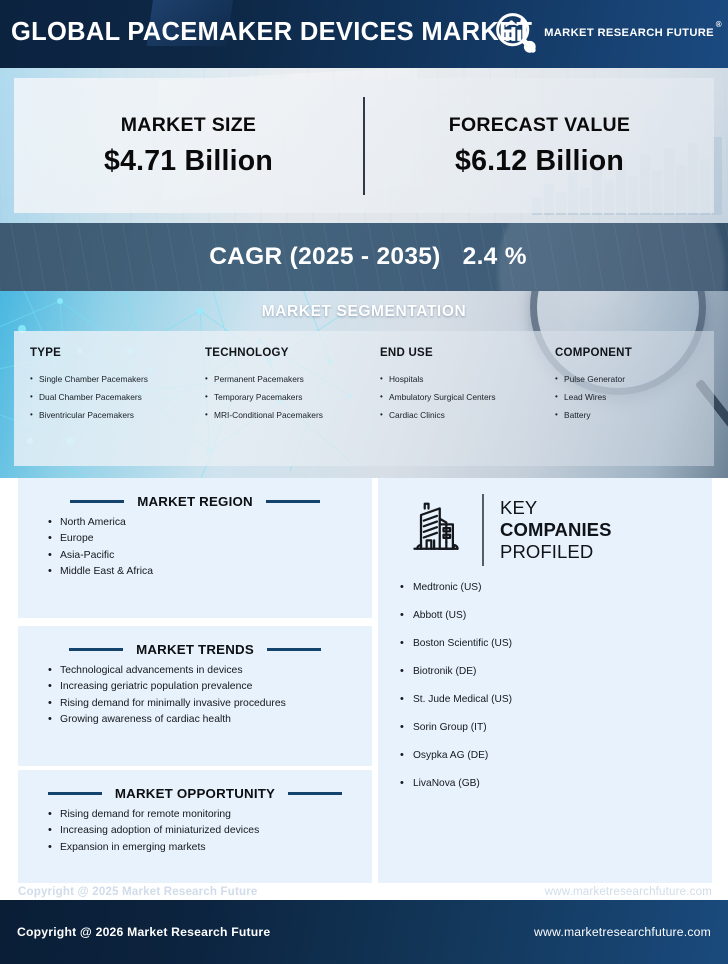 This screenshot has width=728, height=964. What do you see at coordinates (556, 727) in the screenshot?
I see `list-item: Sorin Group (IT)` at bounding box center [556, 727].